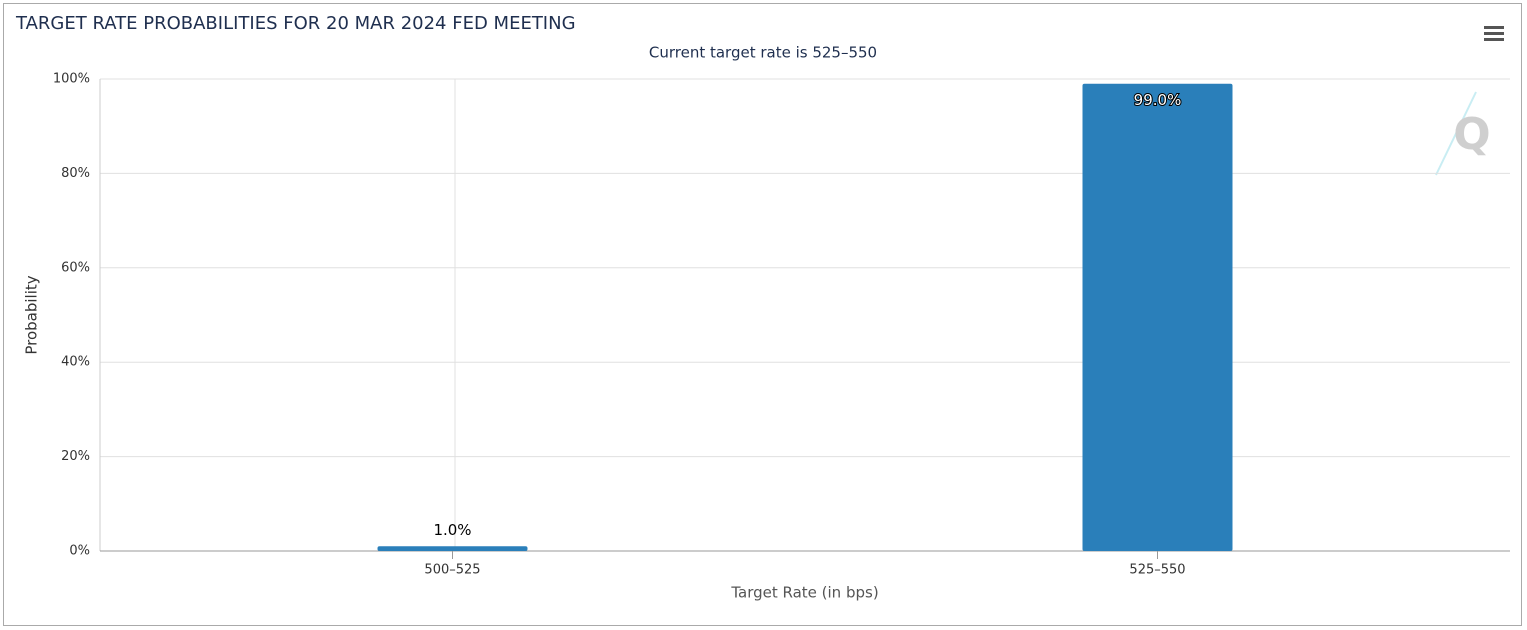 The image size is (1527, 630). I want to click on x-tick-label: 500–525, so click(452, 570).